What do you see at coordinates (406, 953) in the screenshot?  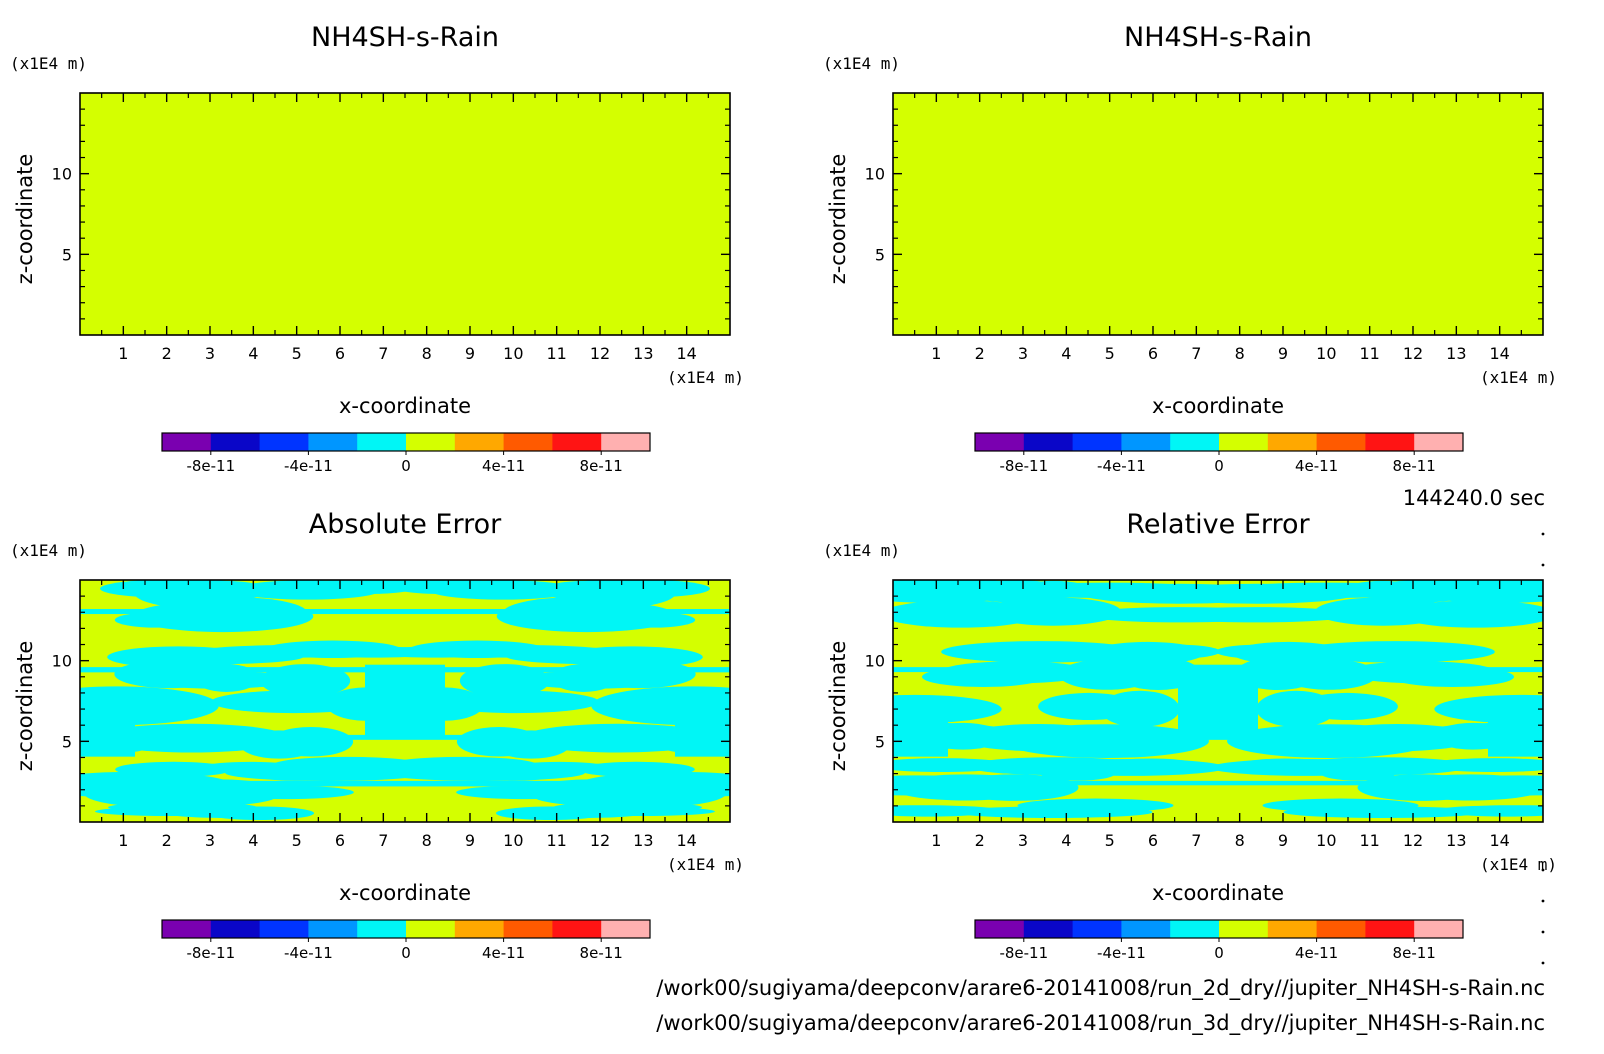 I see `colorbar-tick-label: 0` at bounding box center [406, 953].